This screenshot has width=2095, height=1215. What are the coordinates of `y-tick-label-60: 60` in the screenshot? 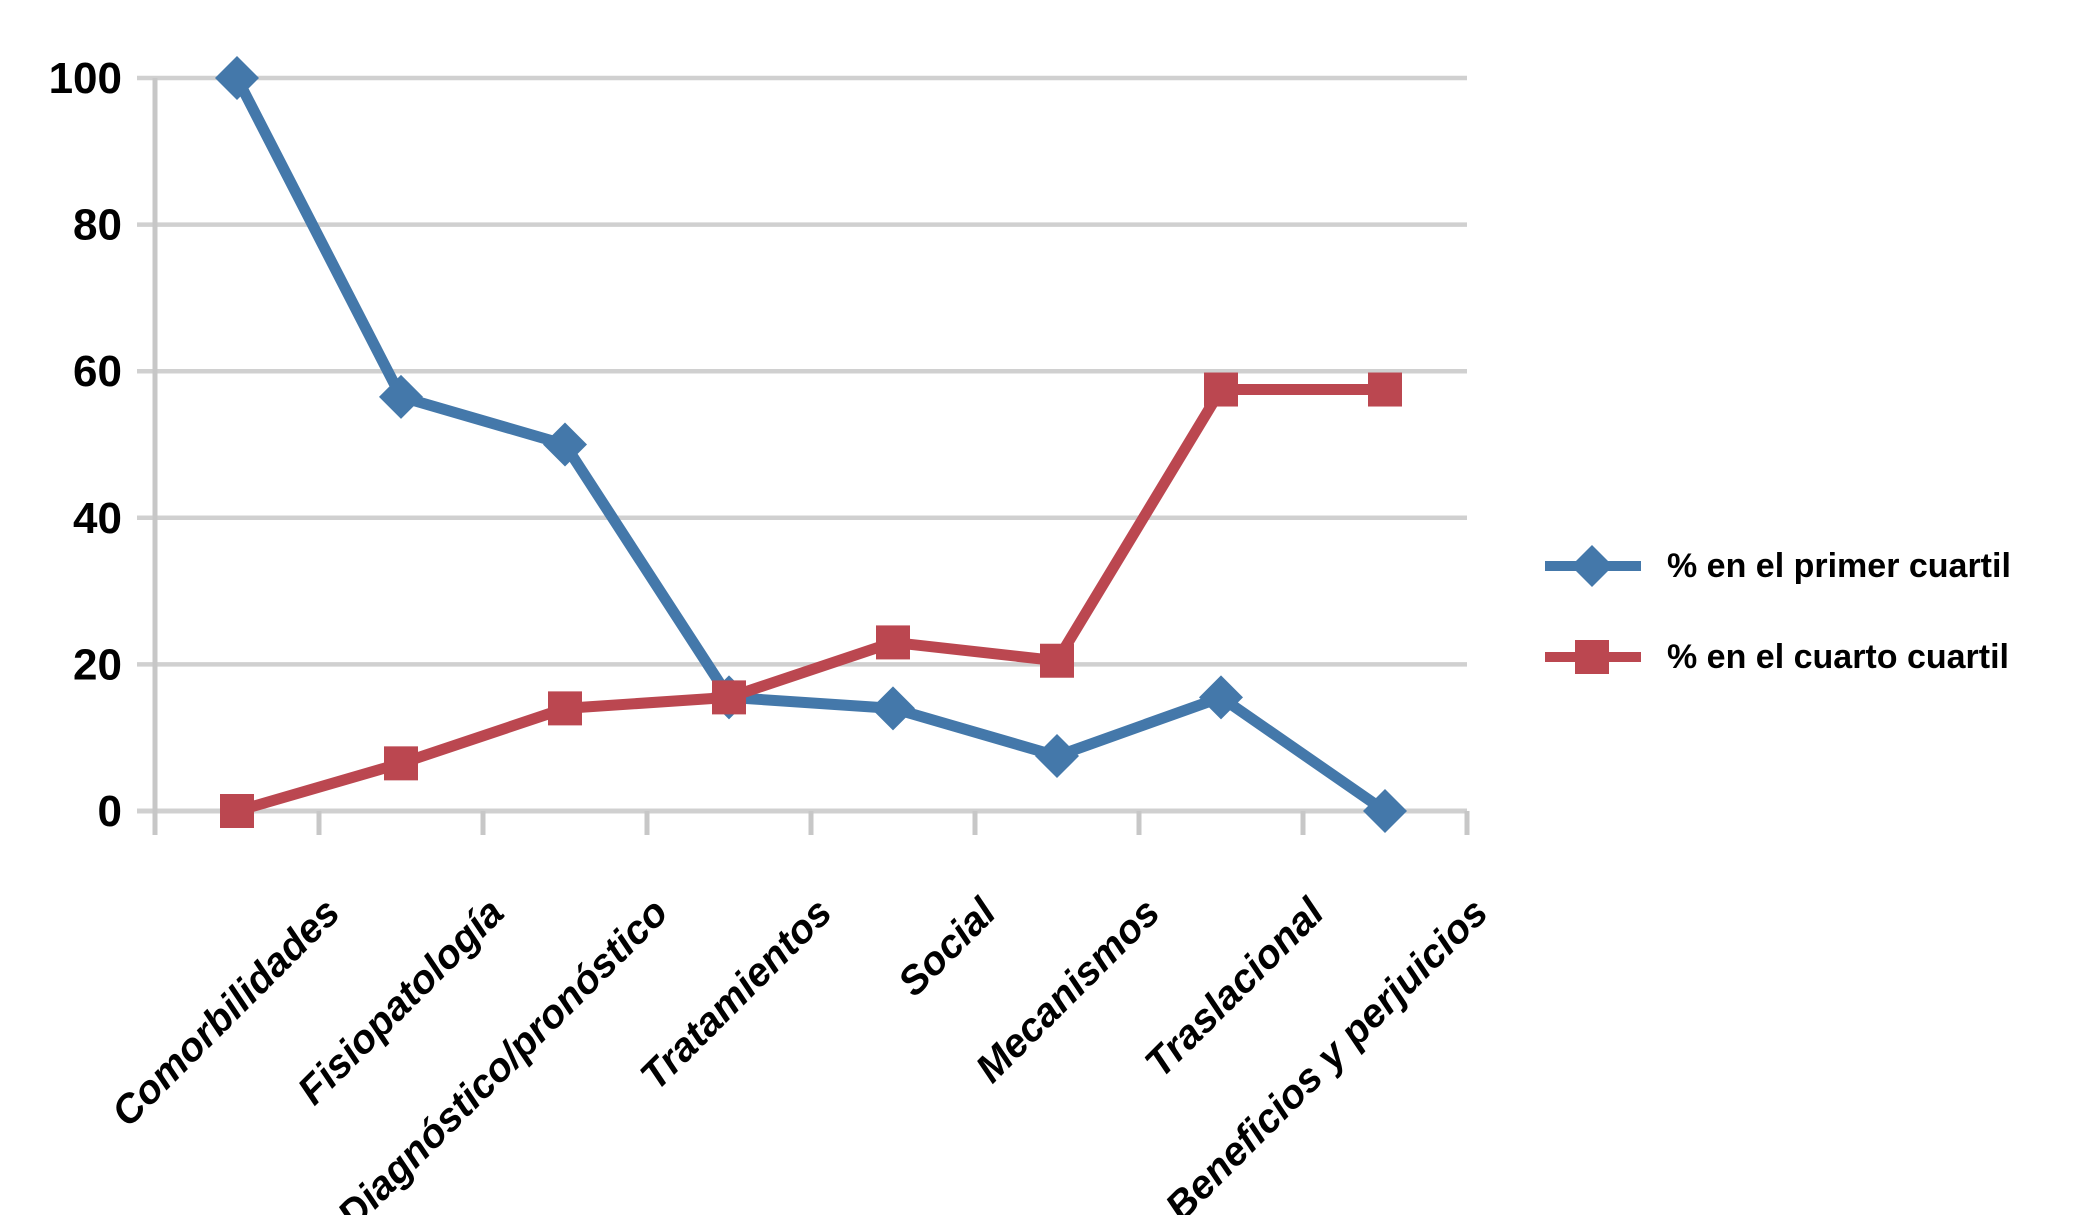 It's located at (97, 371).